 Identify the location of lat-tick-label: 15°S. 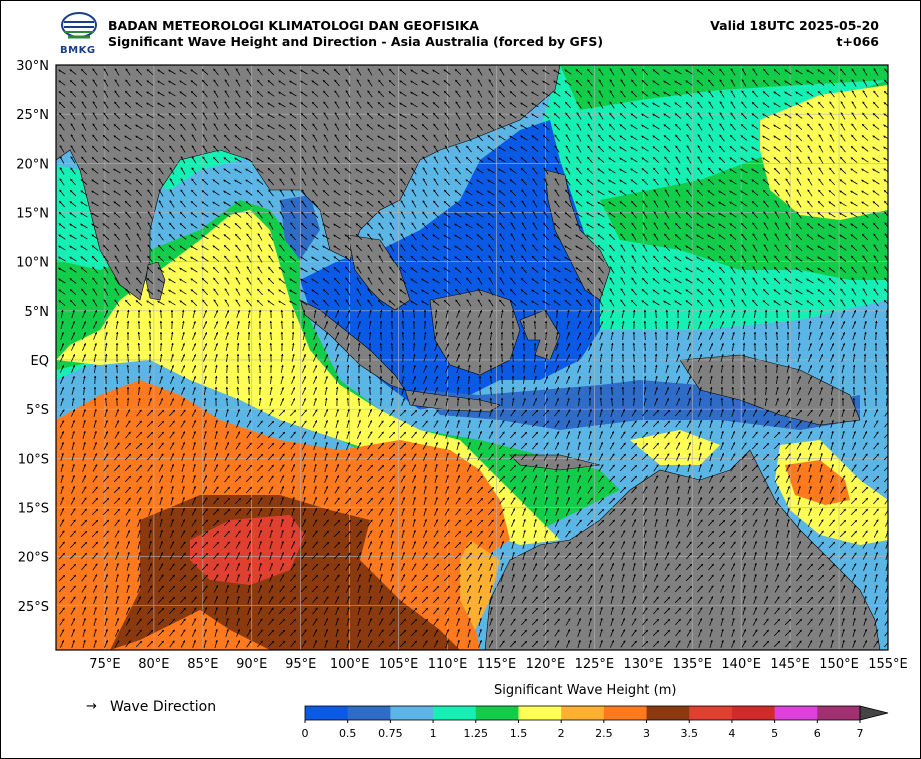
(33, 508).